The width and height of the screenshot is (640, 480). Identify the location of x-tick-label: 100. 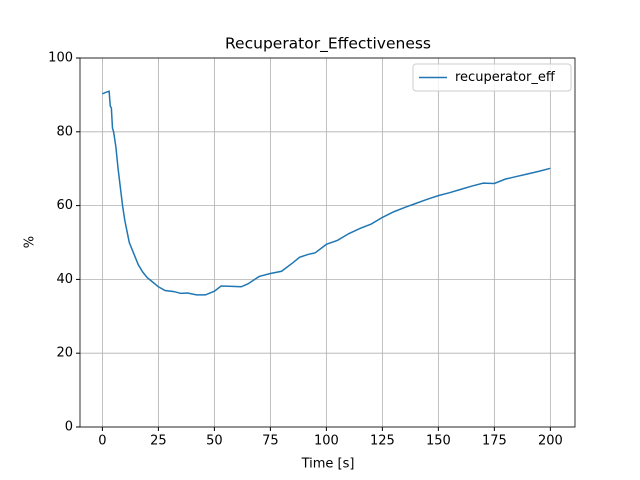
(326, 441).